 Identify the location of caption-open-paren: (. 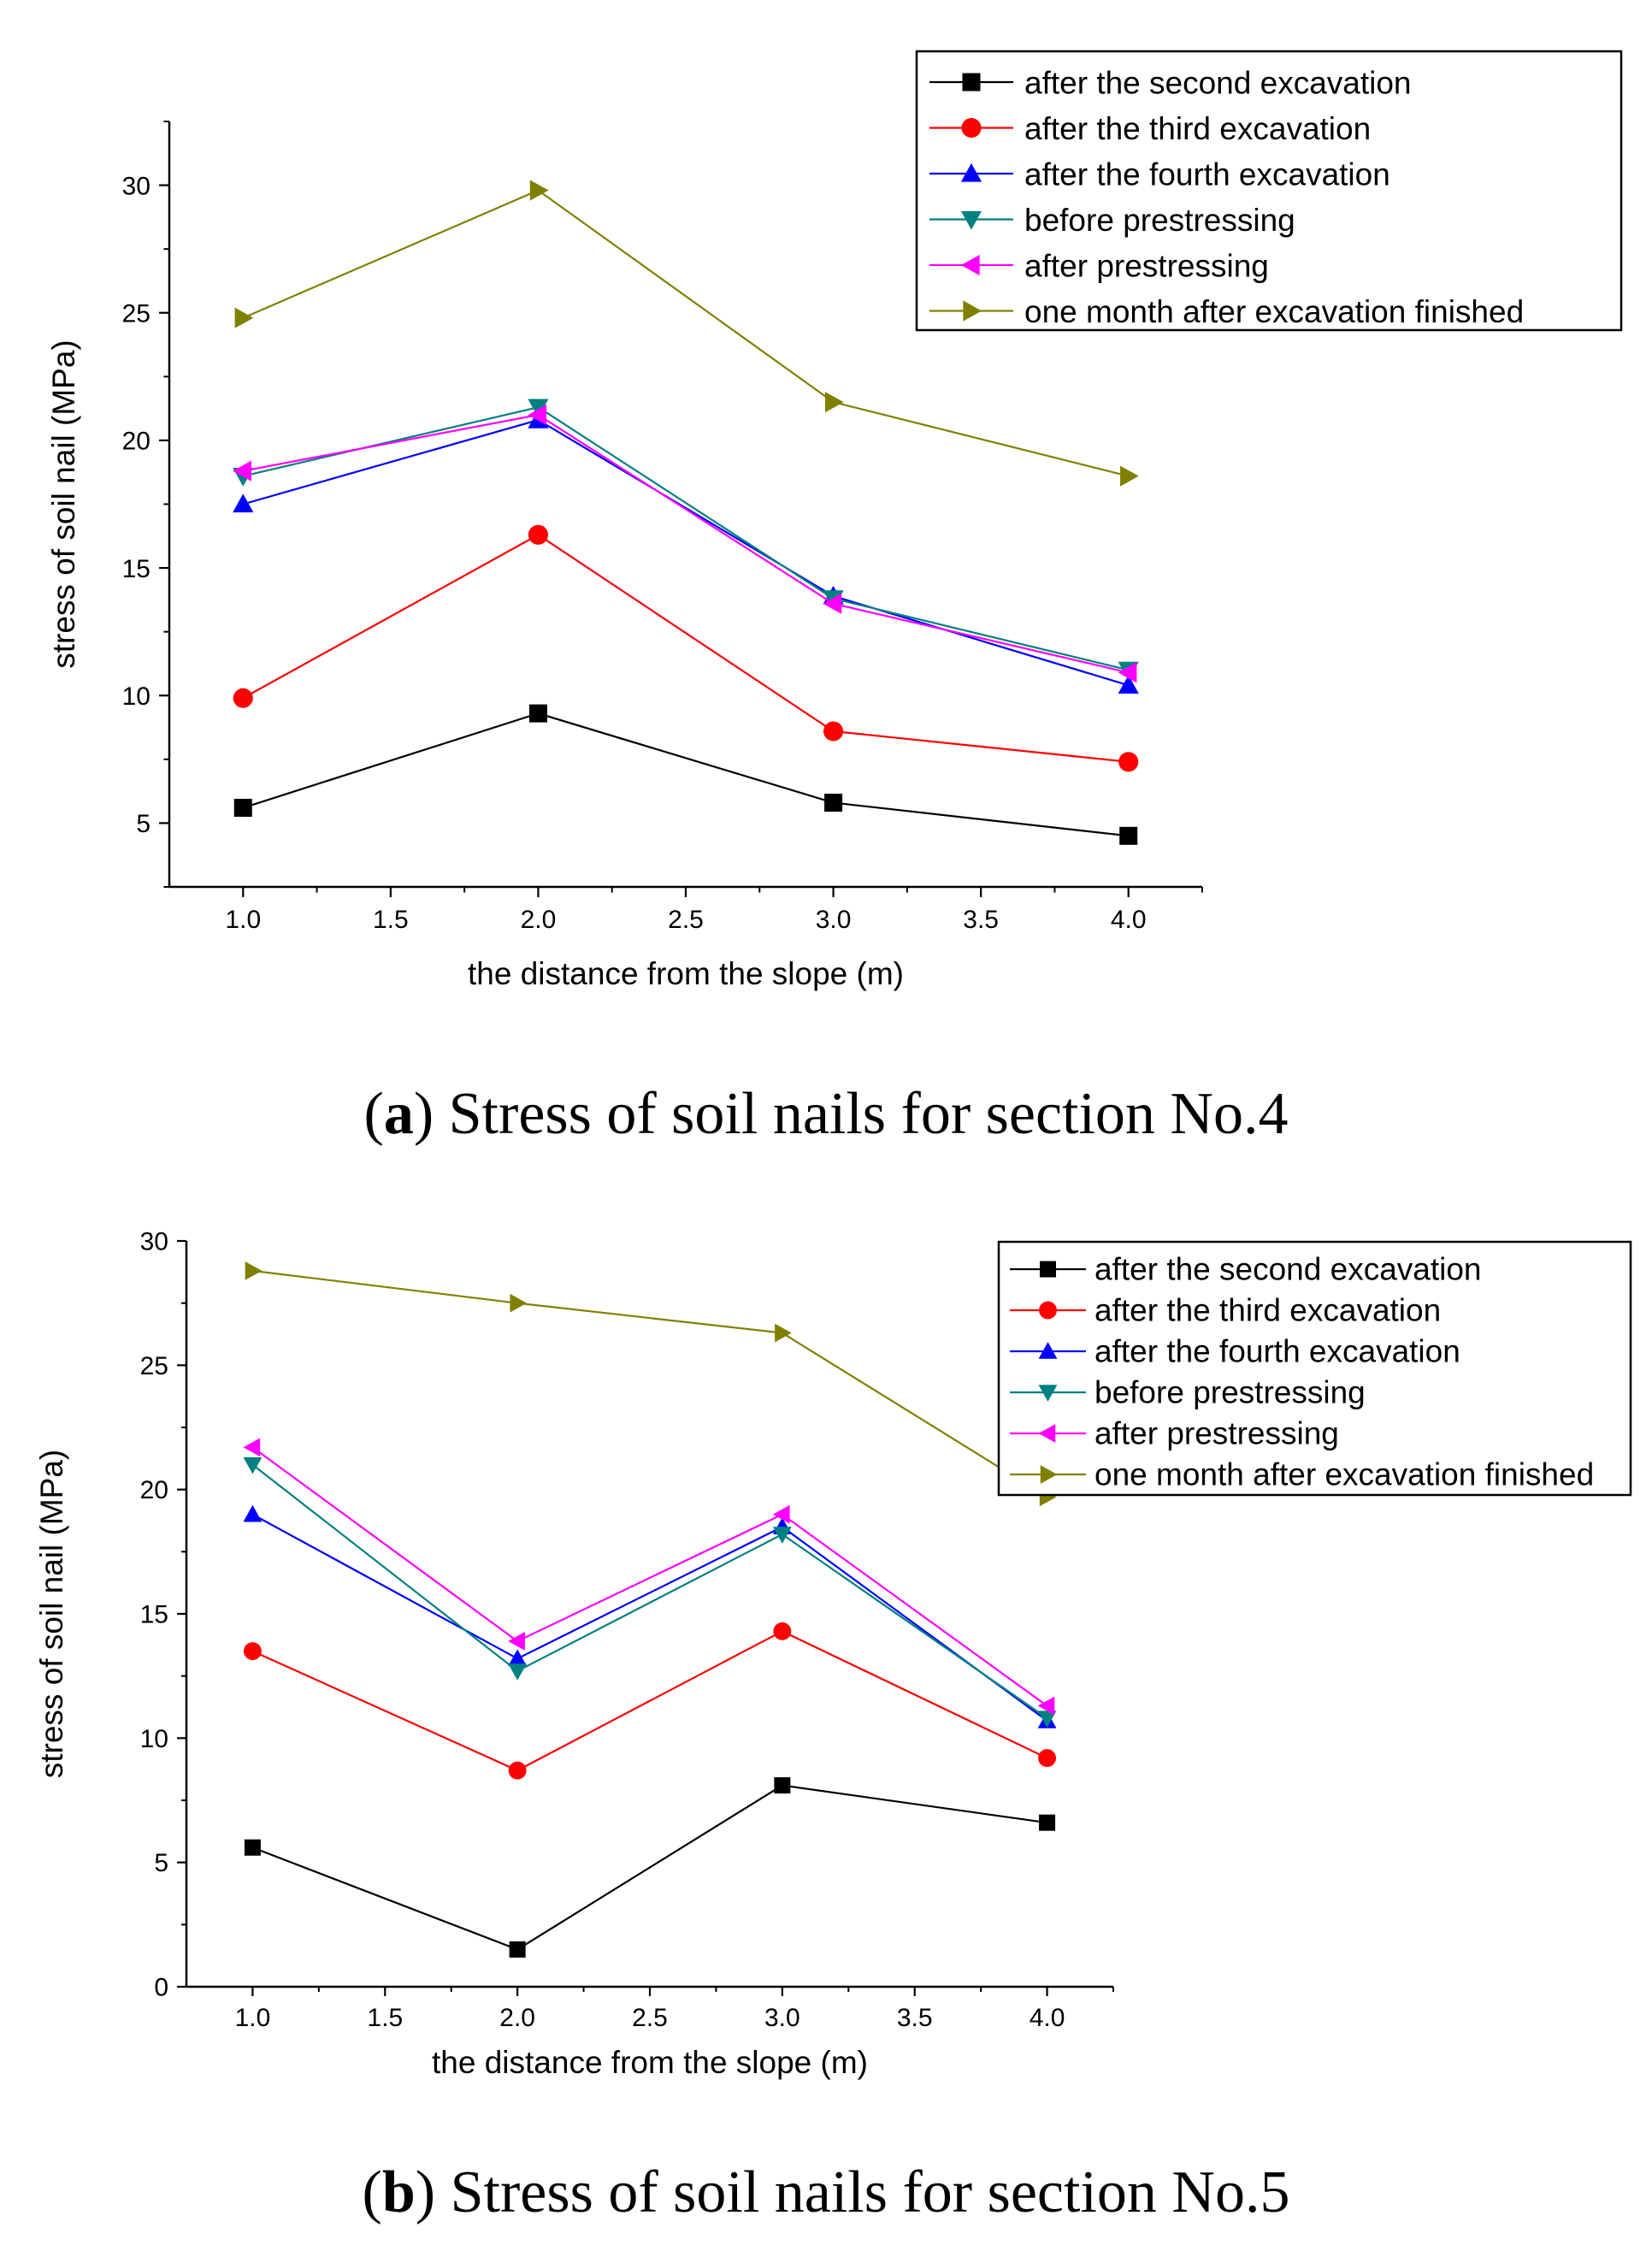
(372, 2192).